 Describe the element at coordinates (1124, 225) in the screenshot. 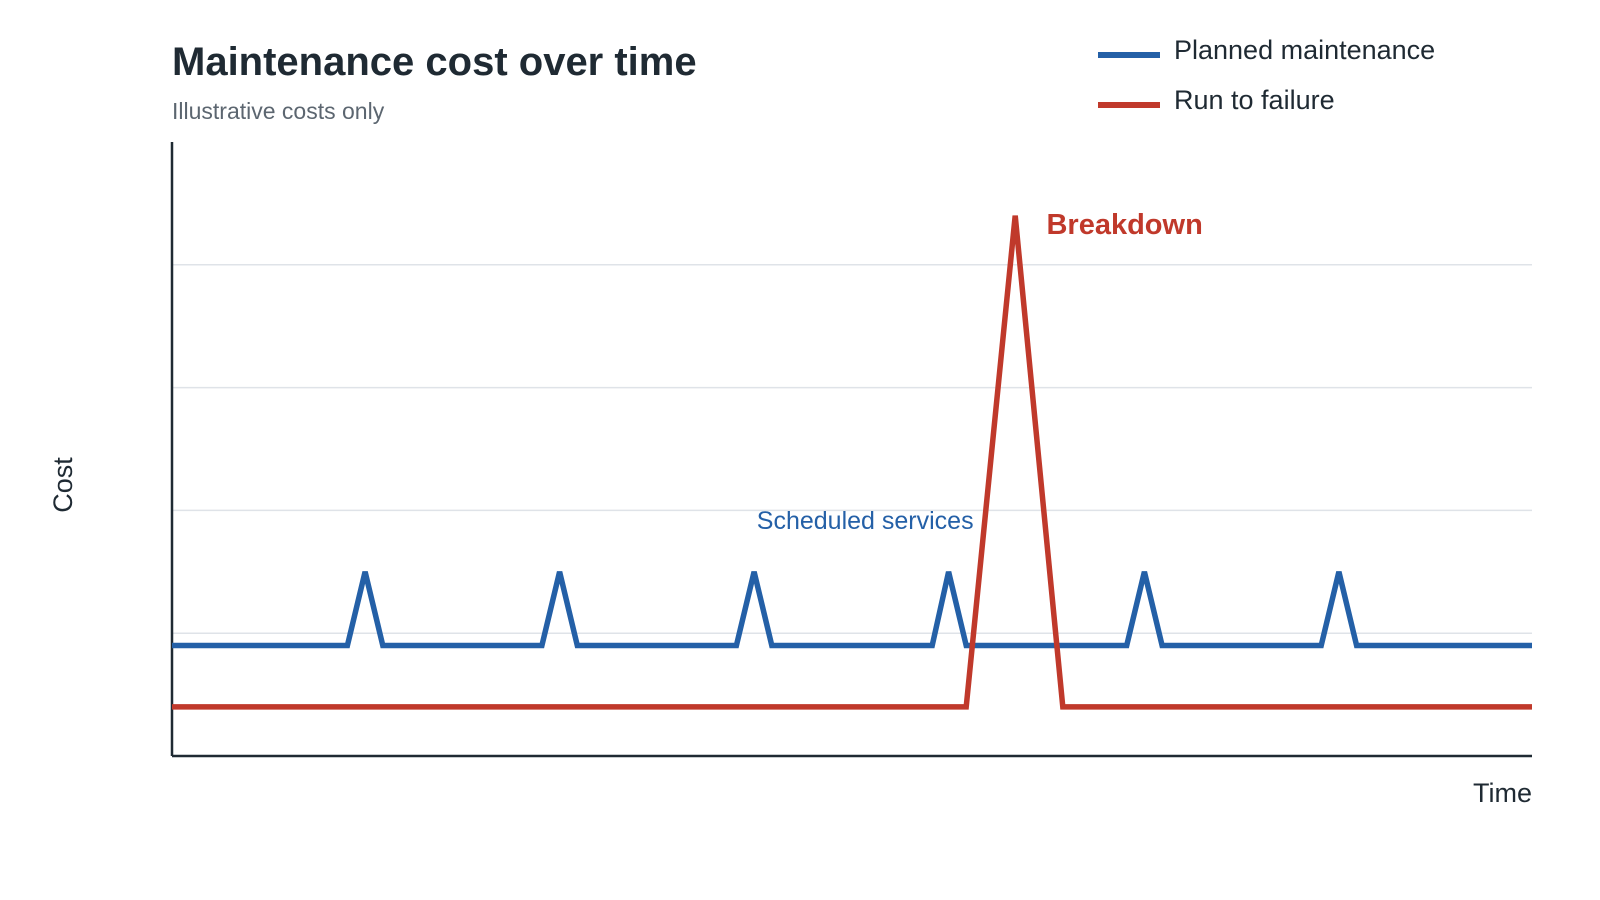

I see `annotation-breakdown: Breakdown` at that location.